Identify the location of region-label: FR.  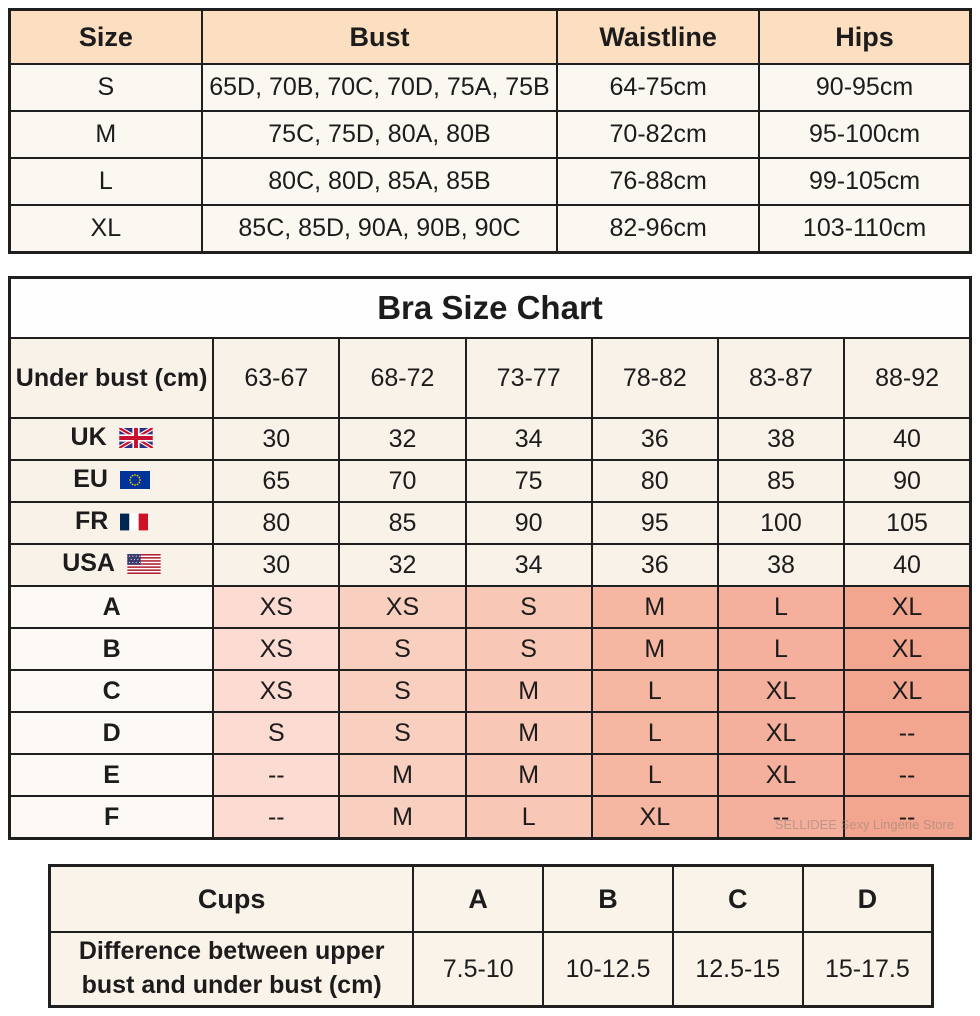
(91, 521).